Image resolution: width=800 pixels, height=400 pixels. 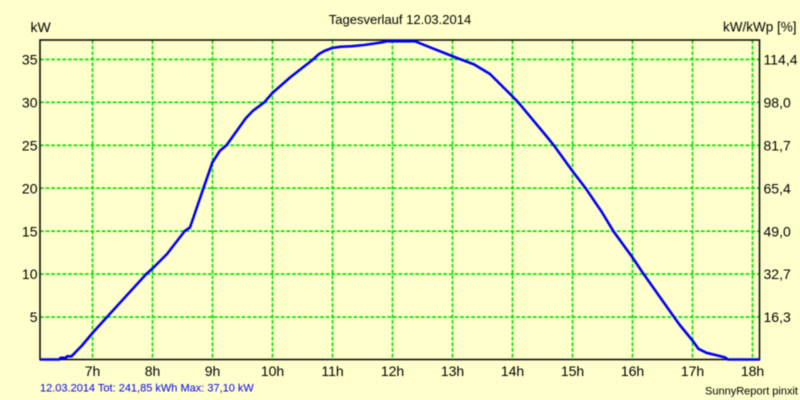 What do you see at coordinates (692, 371) in the screenshot?
I see `svg-text: 17h` at bounding box center [692, 371].